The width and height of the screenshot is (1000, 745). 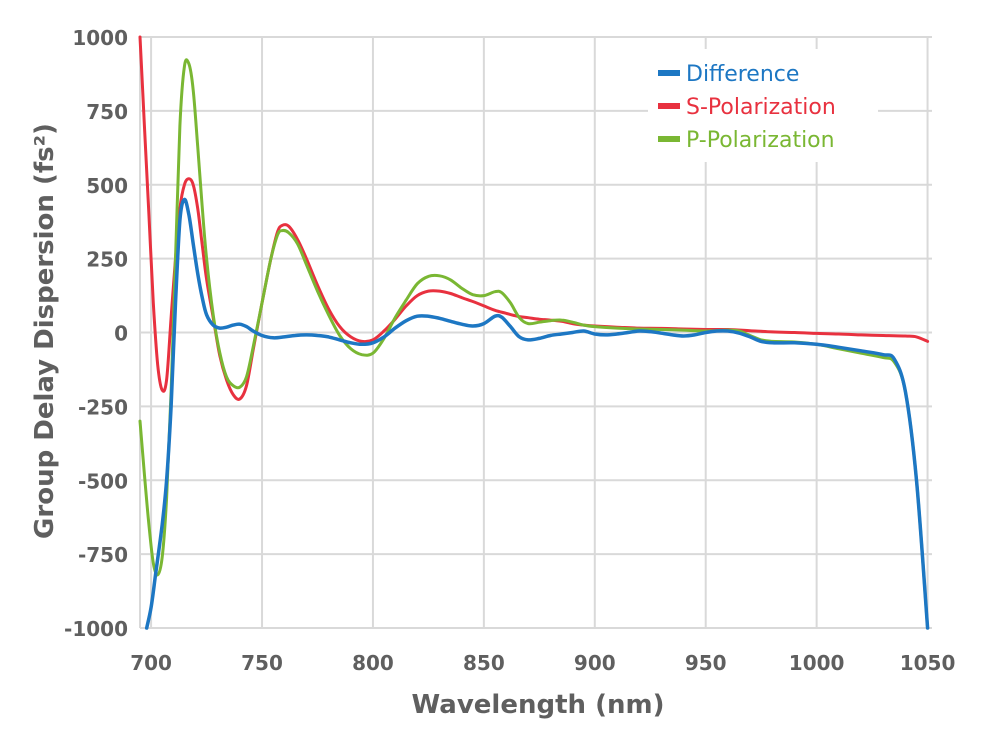 What do you see at coordinates (538, 705) in the screenshot?
I see `x-axis-title: Wavelength (nm)` at bounding box center [538, 705].